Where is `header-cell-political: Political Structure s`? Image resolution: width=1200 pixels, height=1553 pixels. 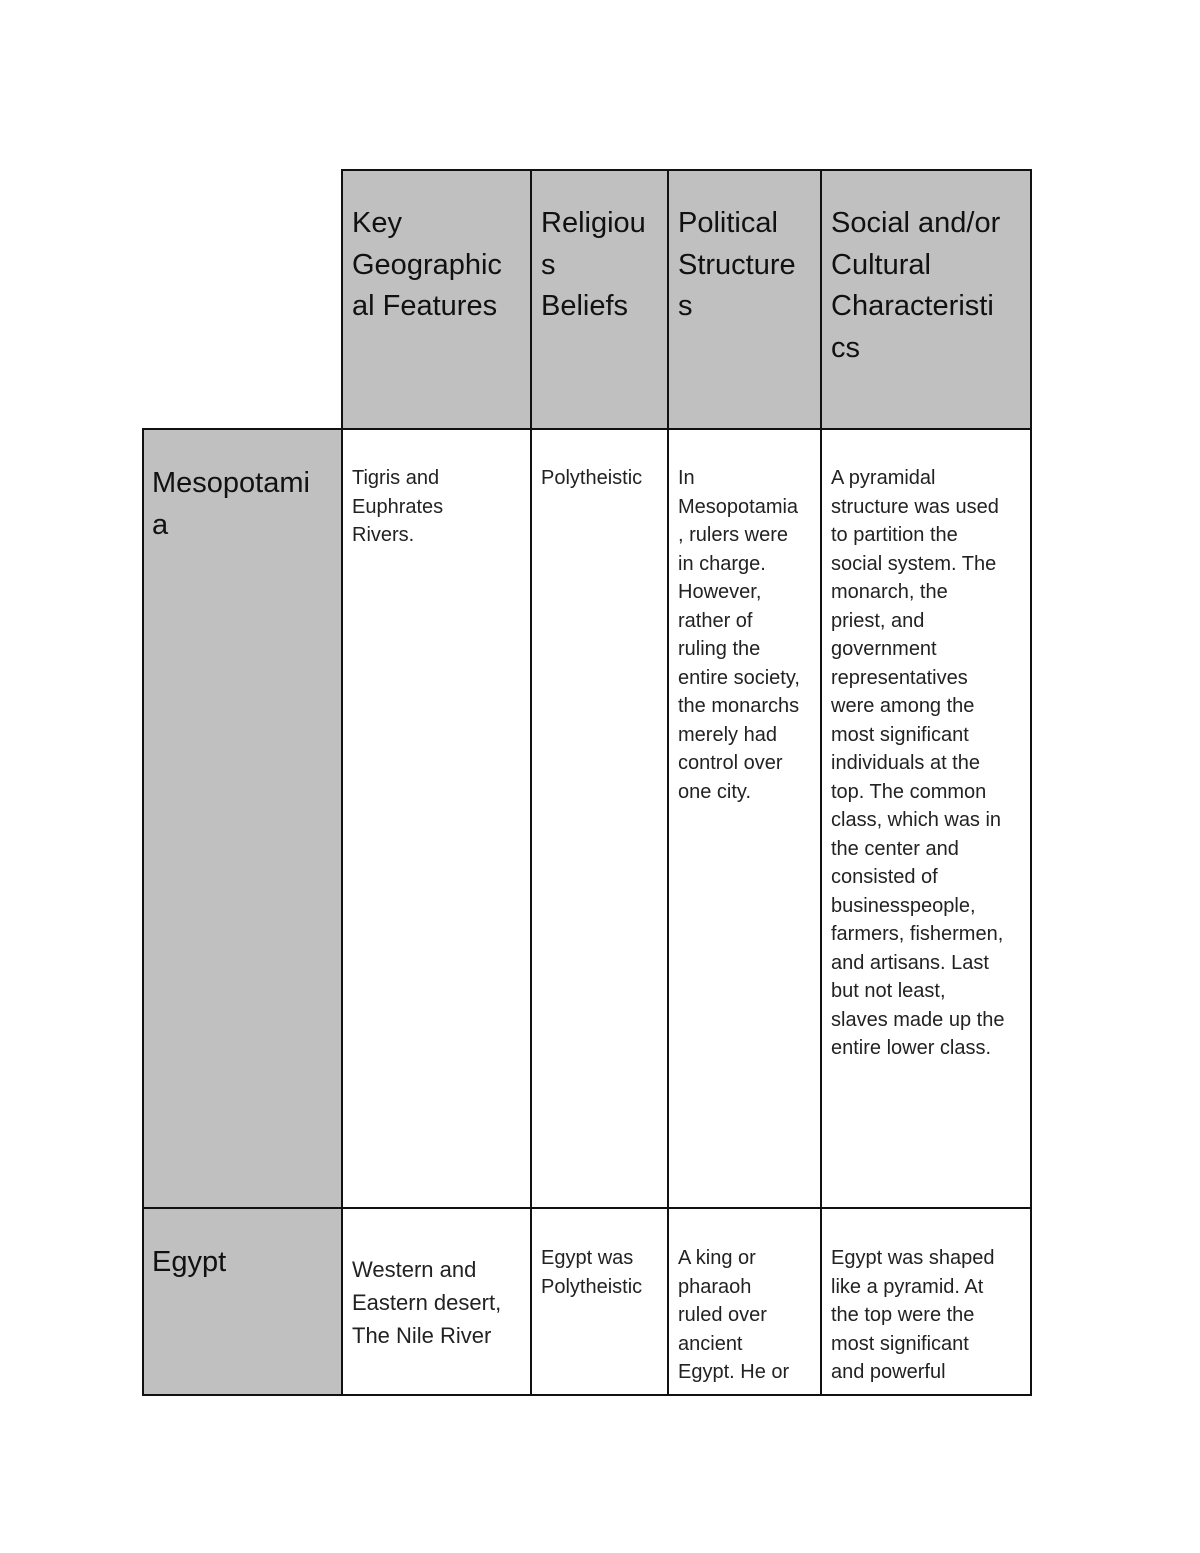 header-cell-political: Political Structure s is located at coordinates (744, 299).